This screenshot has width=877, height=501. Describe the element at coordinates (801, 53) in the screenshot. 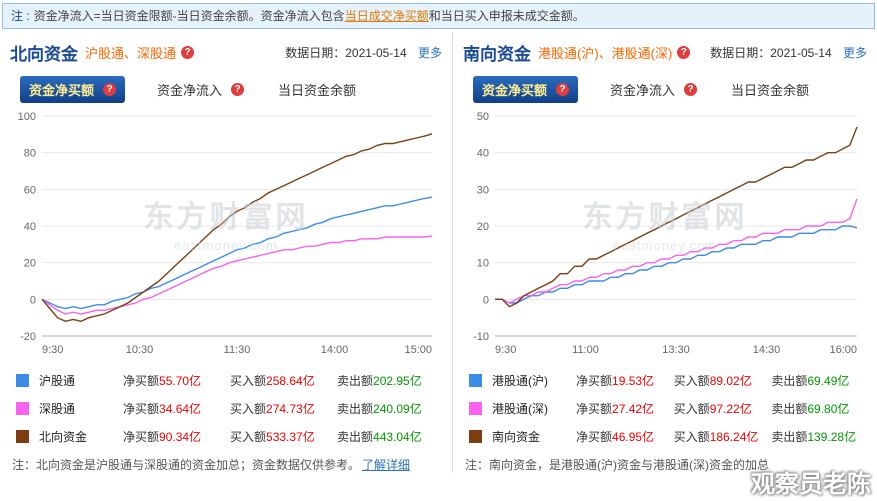

I see `date-value: 2021-05-14` at that location.